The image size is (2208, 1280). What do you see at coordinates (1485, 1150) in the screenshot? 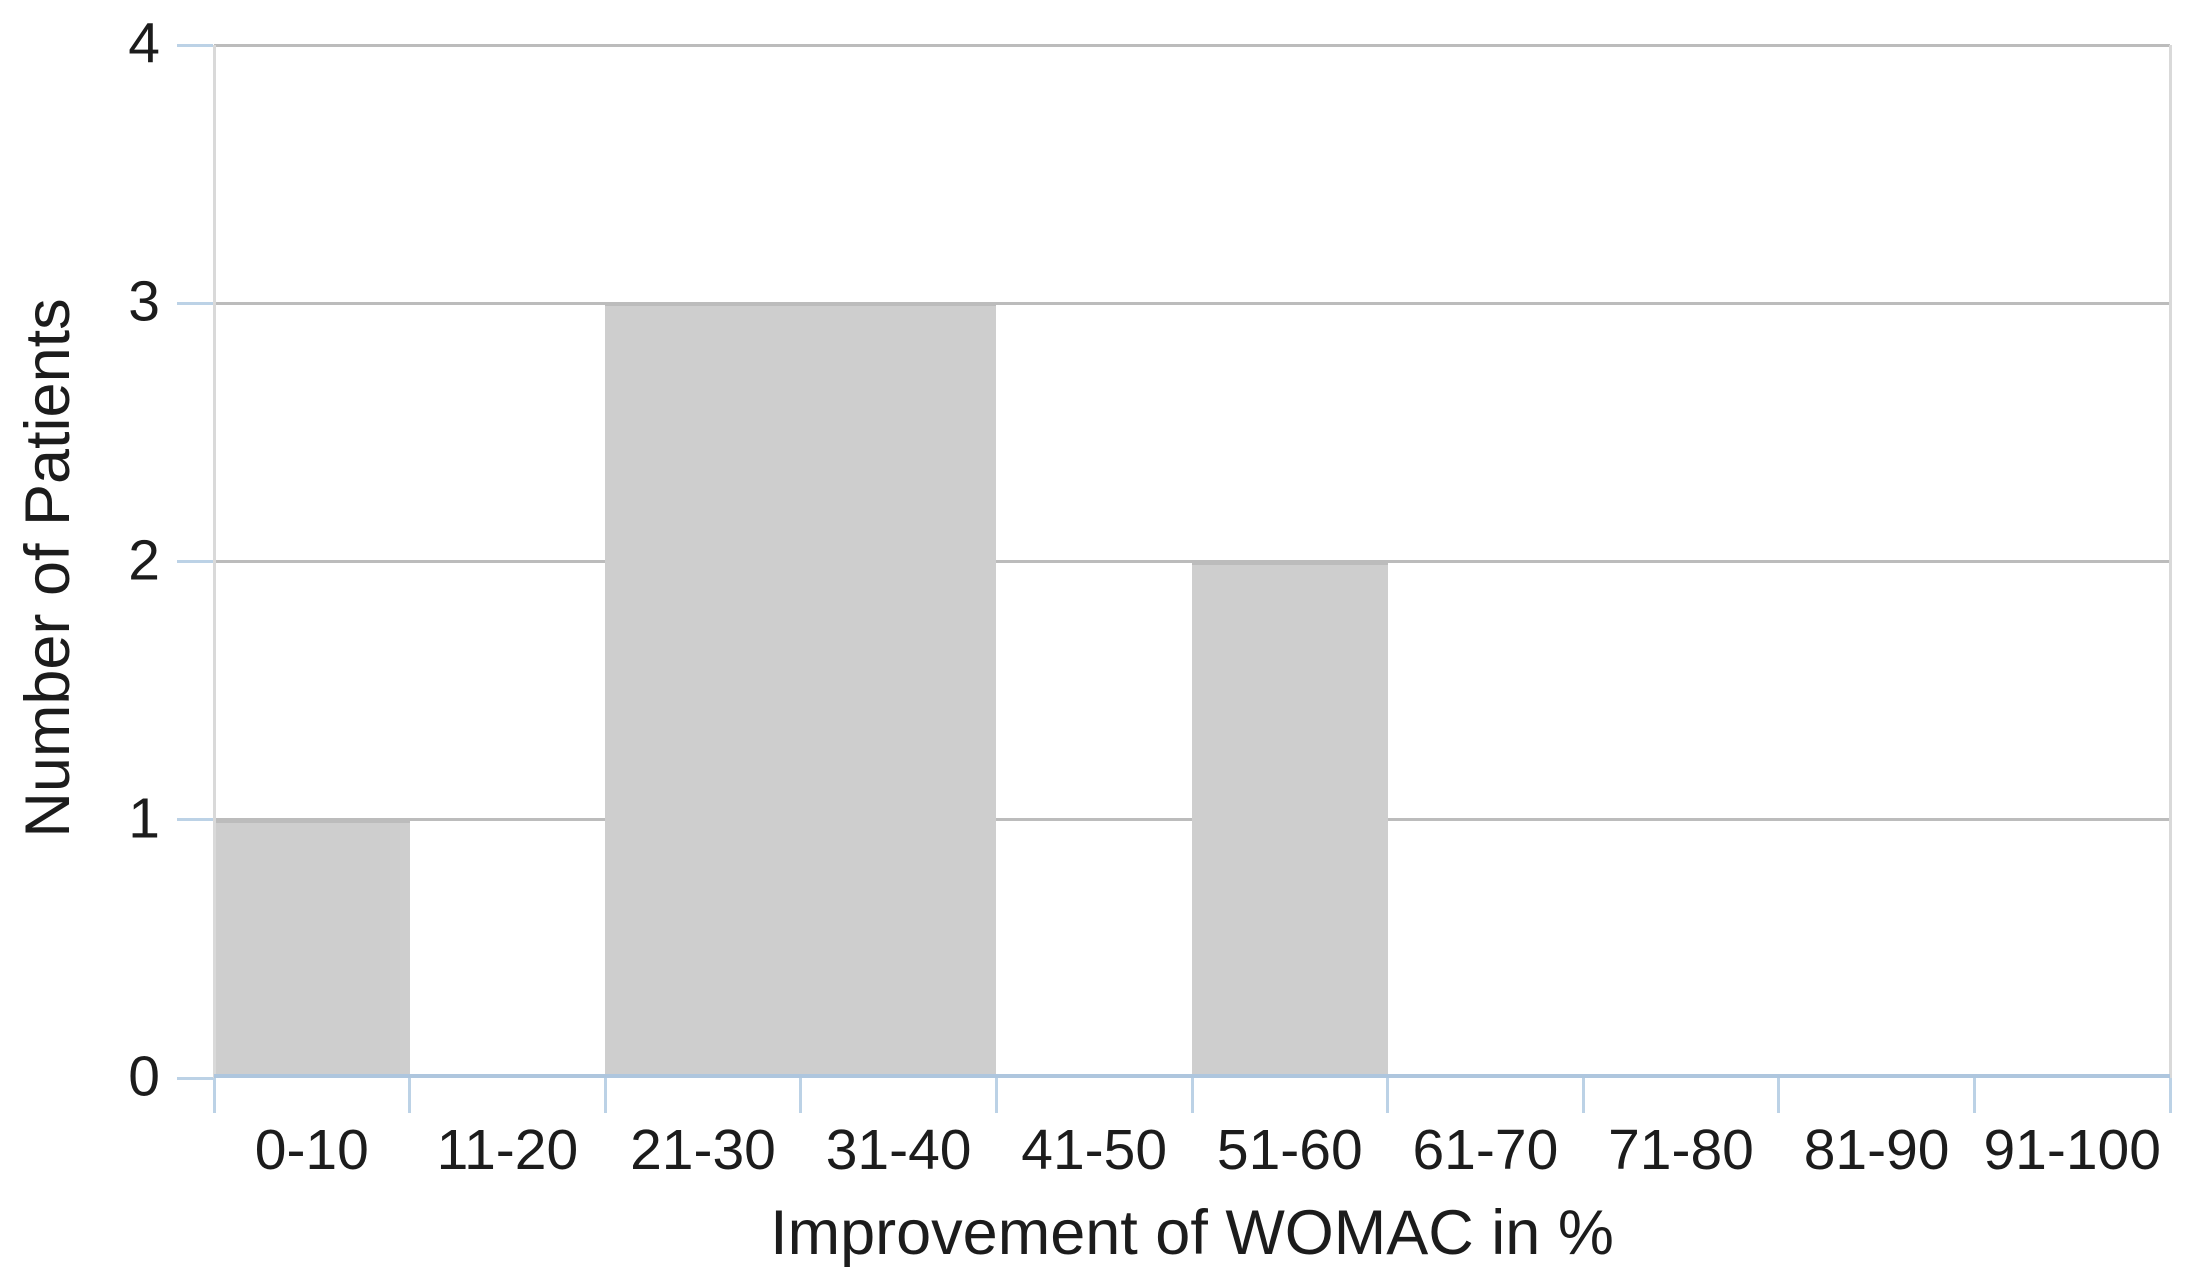
I see `x-tick-label-61-70: 61-70` at bounding box center [1485, 1150].